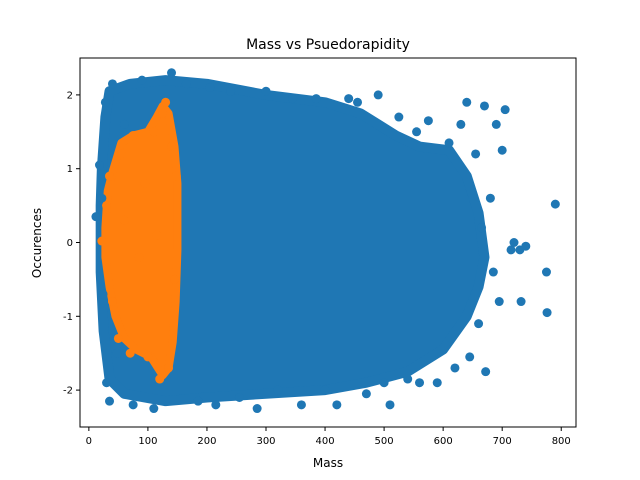 Image resolution: width=640 pixels, height=480 pixels. Describe the element at coordinates (561, 441) in the screenshot. I see `x-tick-label: 800` at that location.